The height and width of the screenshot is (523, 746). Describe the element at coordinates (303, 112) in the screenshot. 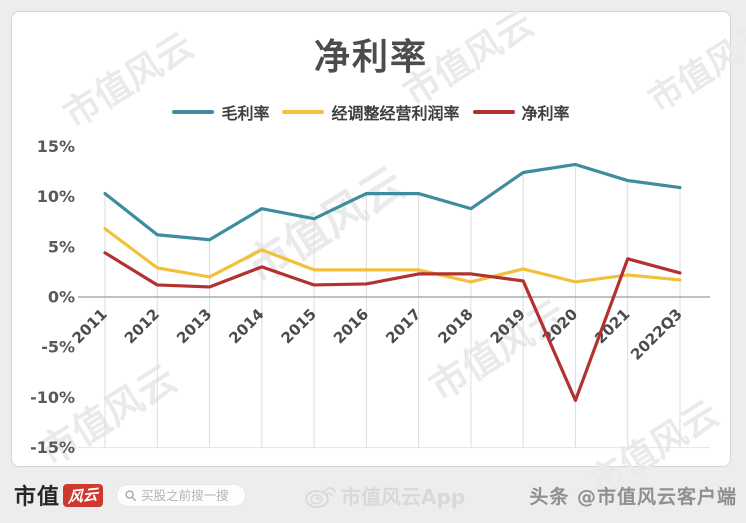

I see `adj-operating-margin-line-swatch` at that location.